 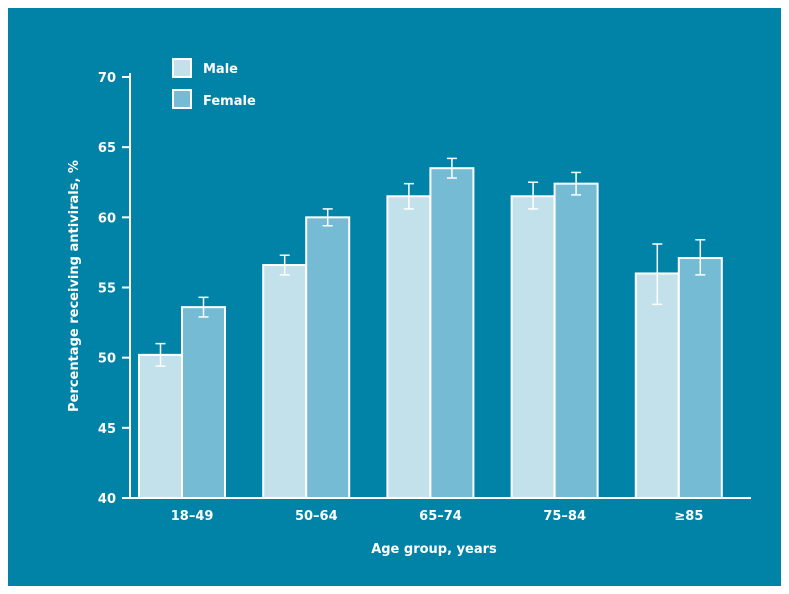 I want to click on y-tick-label-65: 65, so click(x=107, y=148).